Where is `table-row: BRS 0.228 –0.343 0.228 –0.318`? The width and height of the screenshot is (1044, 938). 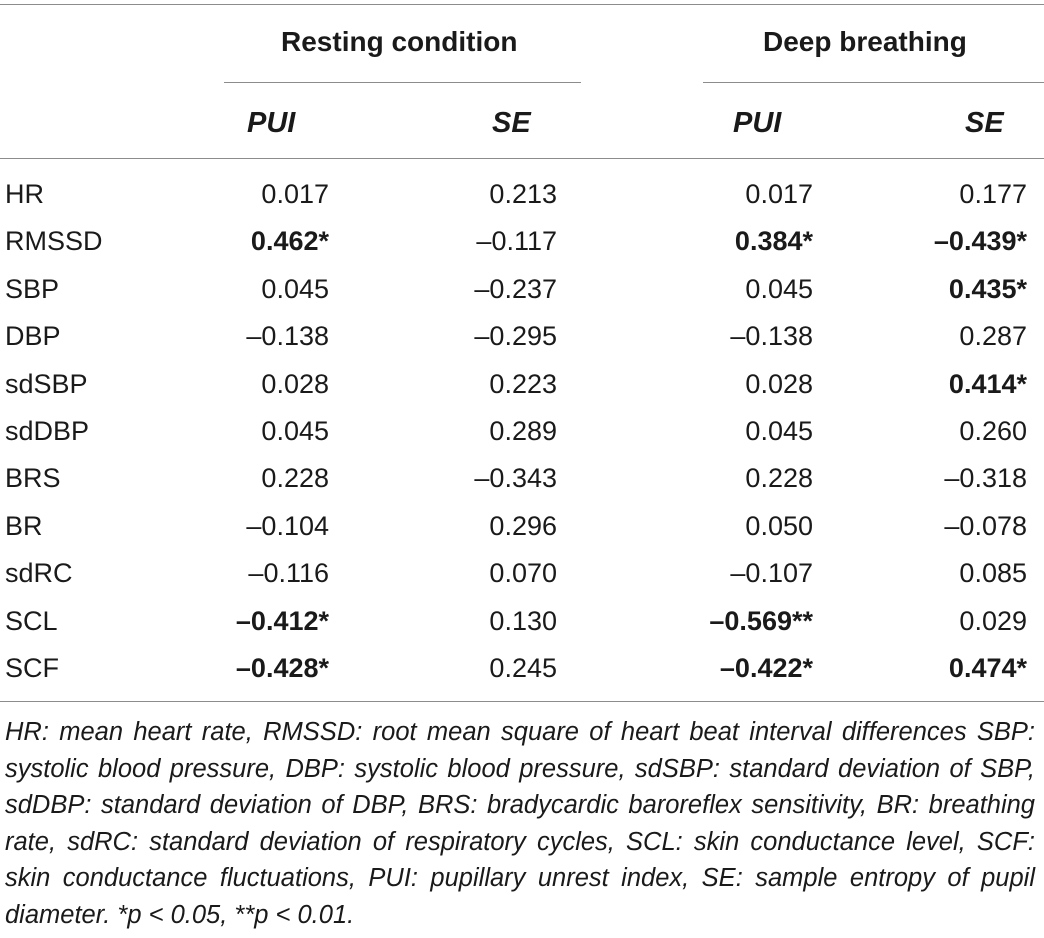 table-row: BRS 0.228 –0.343 0.228 –0.318 is located at coordinates (522, 478).